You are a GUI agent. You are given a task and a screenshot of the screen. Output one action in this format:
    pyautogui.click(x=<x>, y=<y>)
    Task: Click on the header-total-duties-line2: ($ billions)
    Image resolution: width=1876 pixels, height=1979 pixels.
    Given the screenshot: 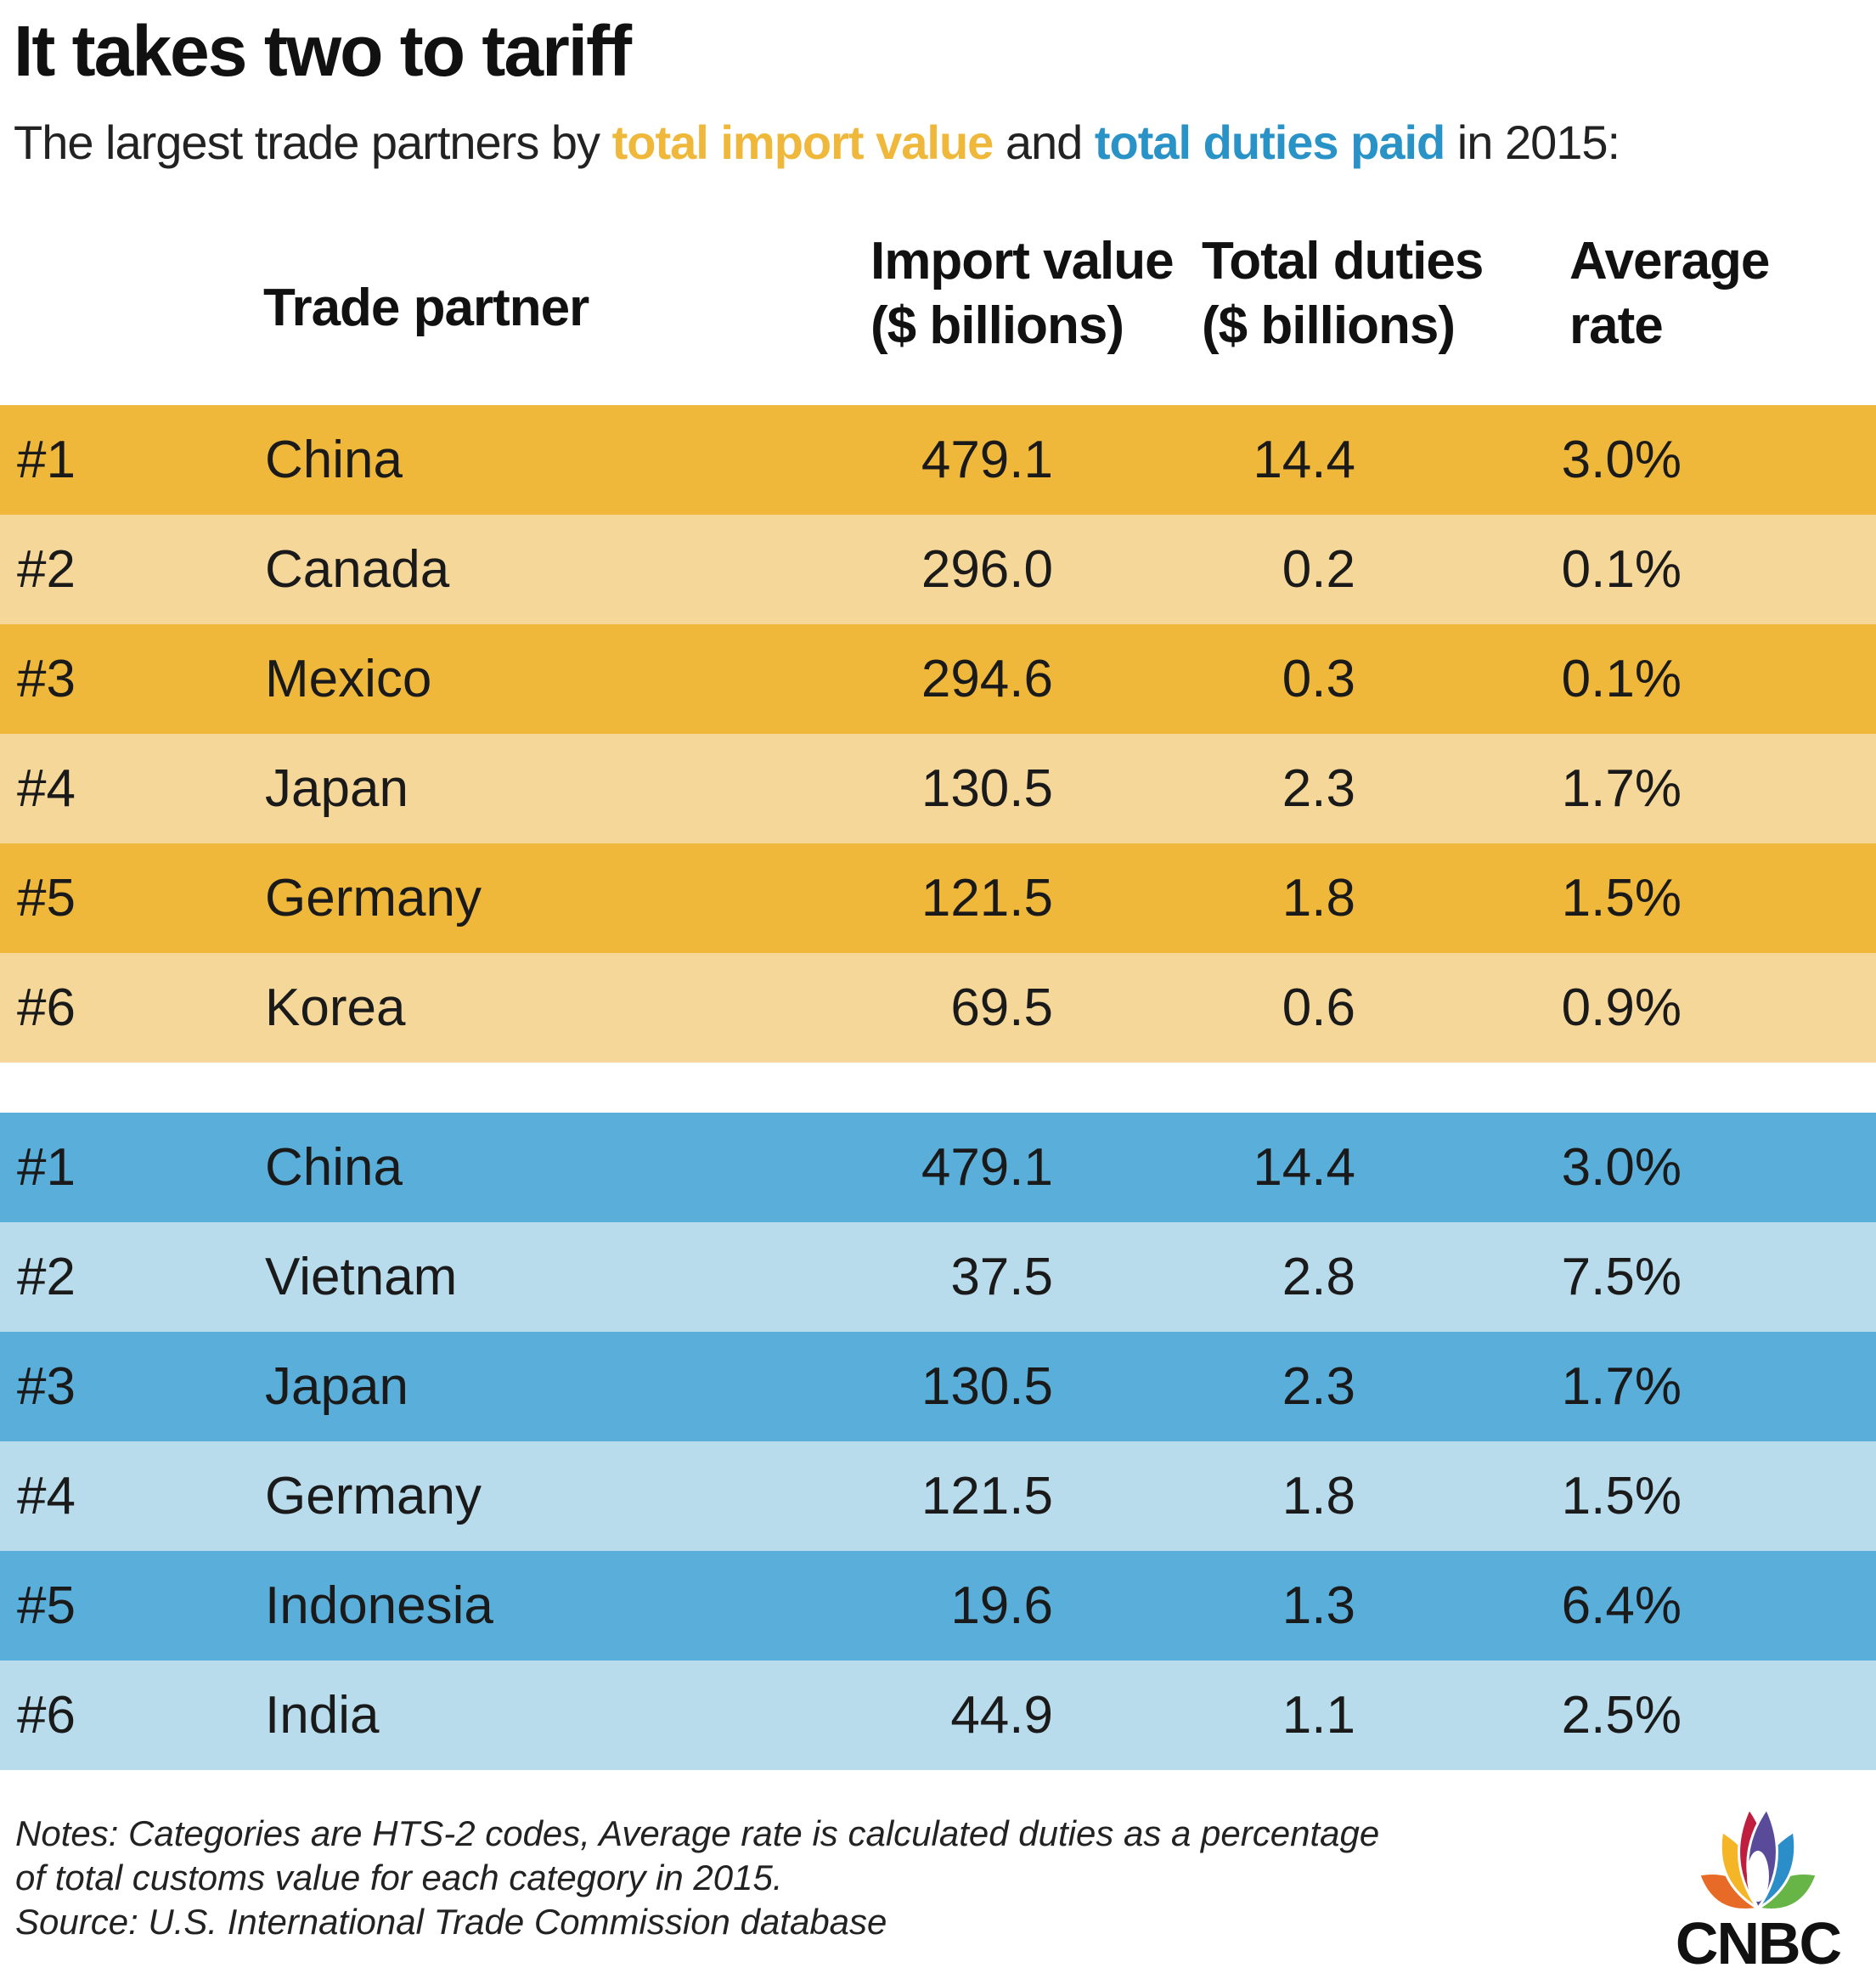 What is the action you would take?
    pyautogui.click(x=1329, y=325)
    